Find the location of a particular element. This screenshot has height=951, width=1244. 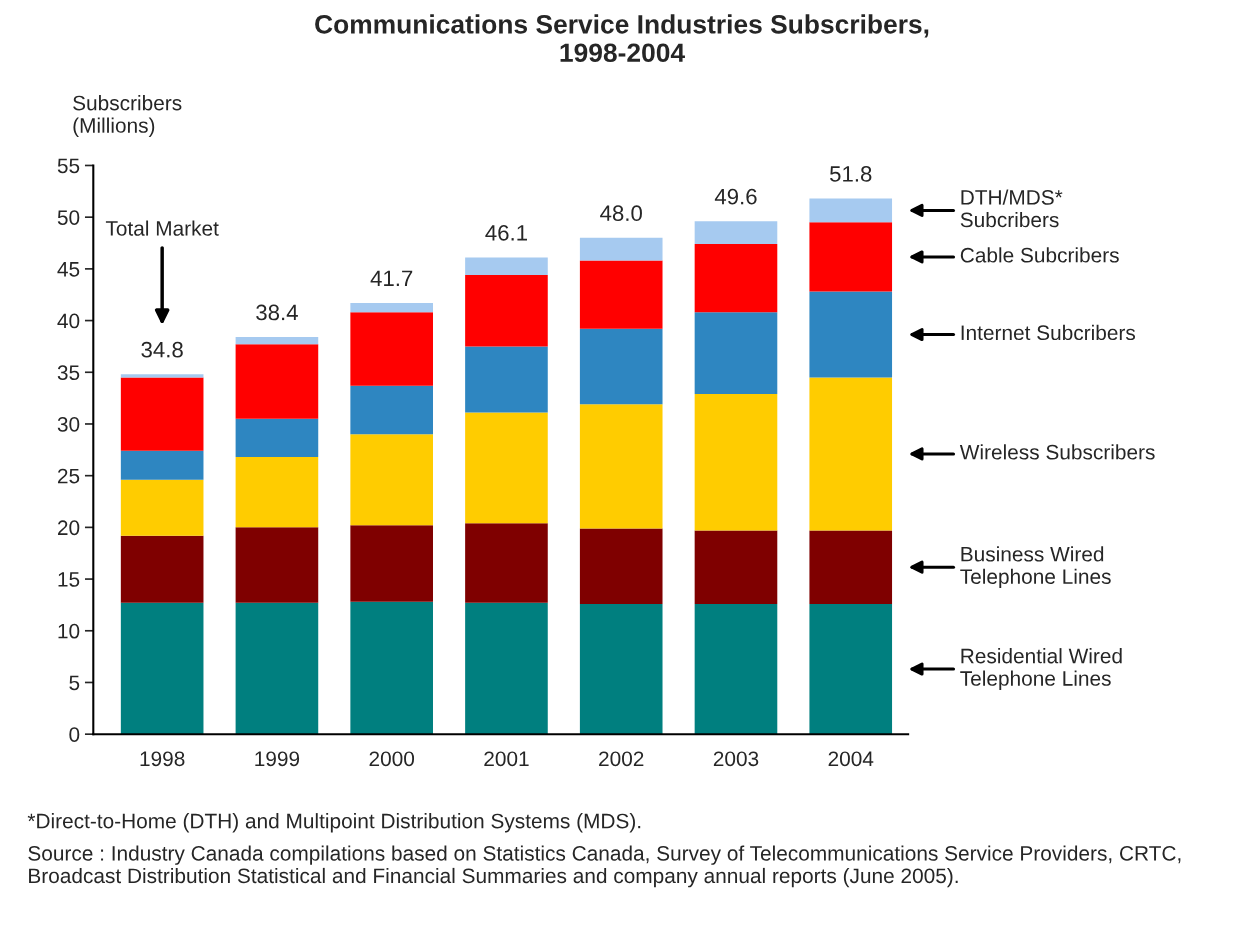

total-label: 38.4 is located at coordinates (277, 312).